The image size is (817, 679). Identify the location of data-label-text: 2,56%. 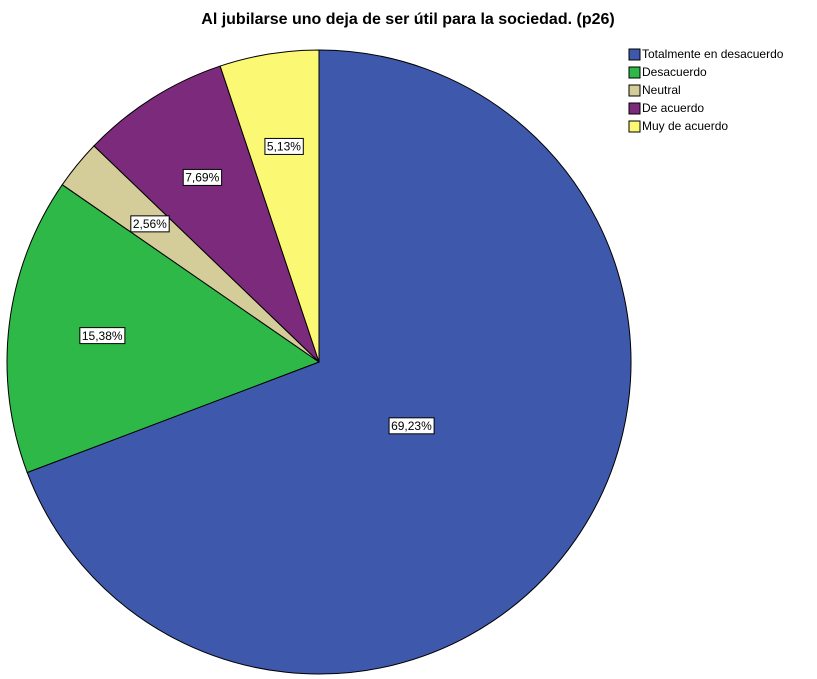
(150, 224).